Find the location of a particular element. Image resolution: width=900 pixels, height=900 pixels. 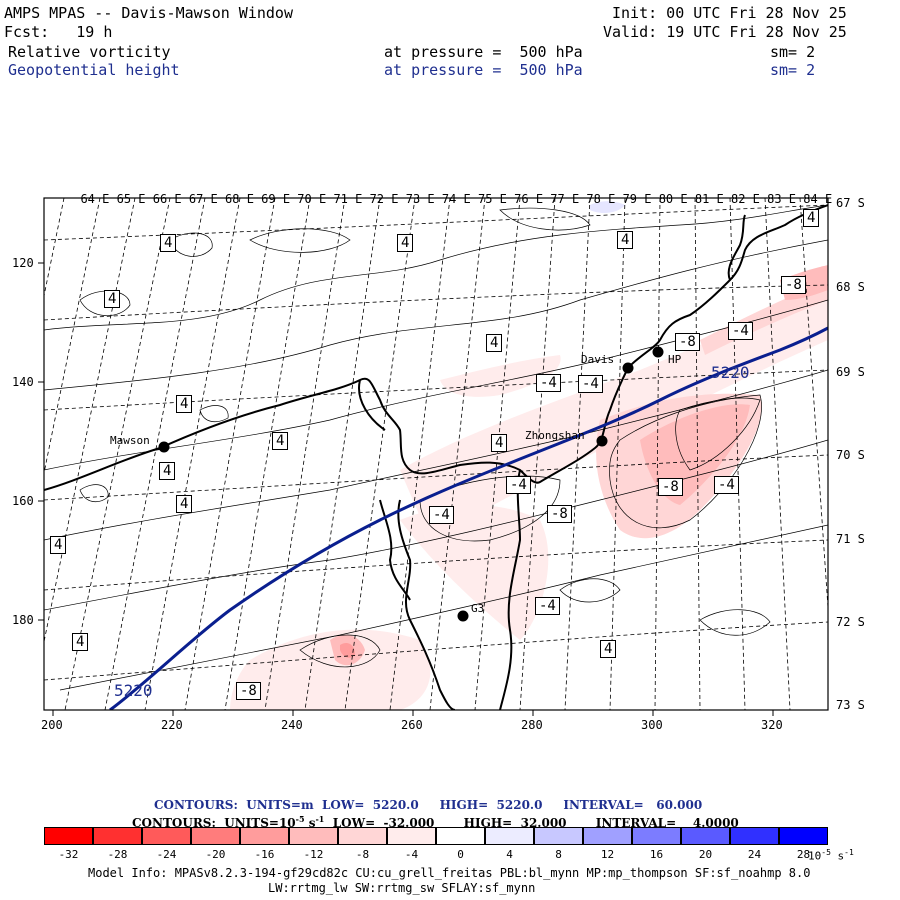

colorbar-unit-base: 10 is located at coordinates (815, 856).